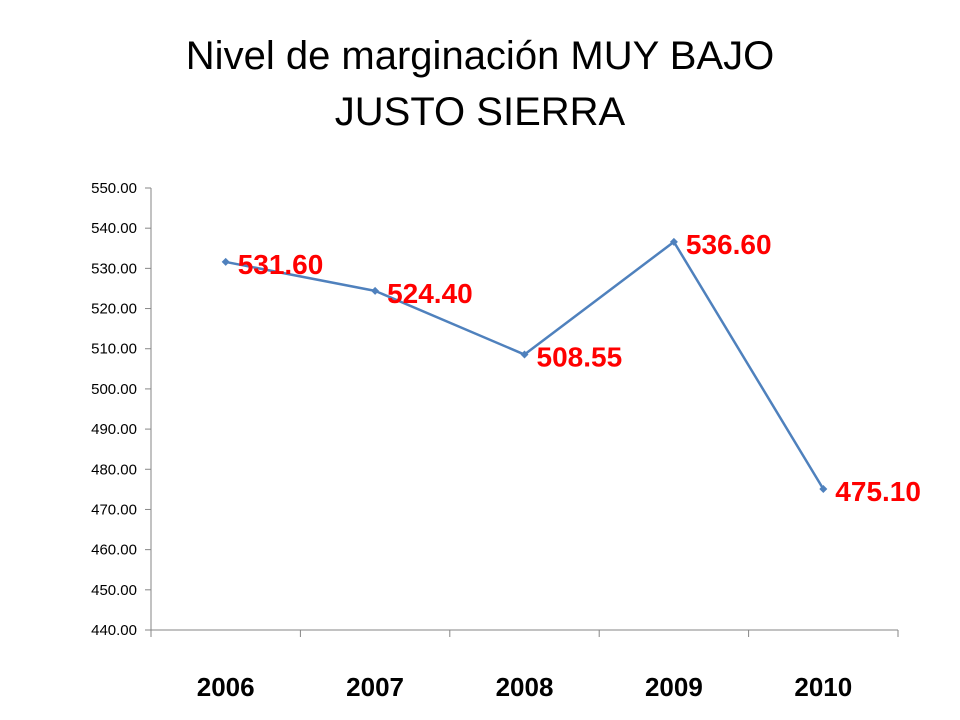 This screenshot has width=960, height=720. What do you see at coordinates (114, 630) in the screenshot?
I see `y-tick-label: 440.00` at bounding box center [114, 630].